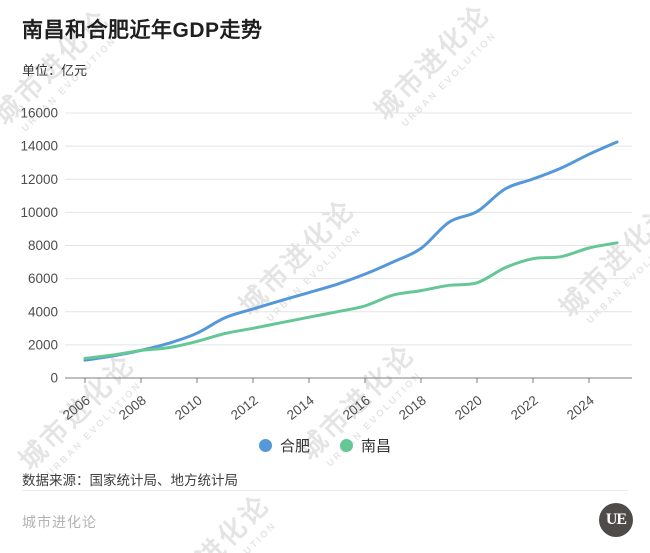 The image size is (650, 553). Describe the element at coordinates (55, 70) in the screenshot. I see `unit-label: 单位：亿元` at that location.